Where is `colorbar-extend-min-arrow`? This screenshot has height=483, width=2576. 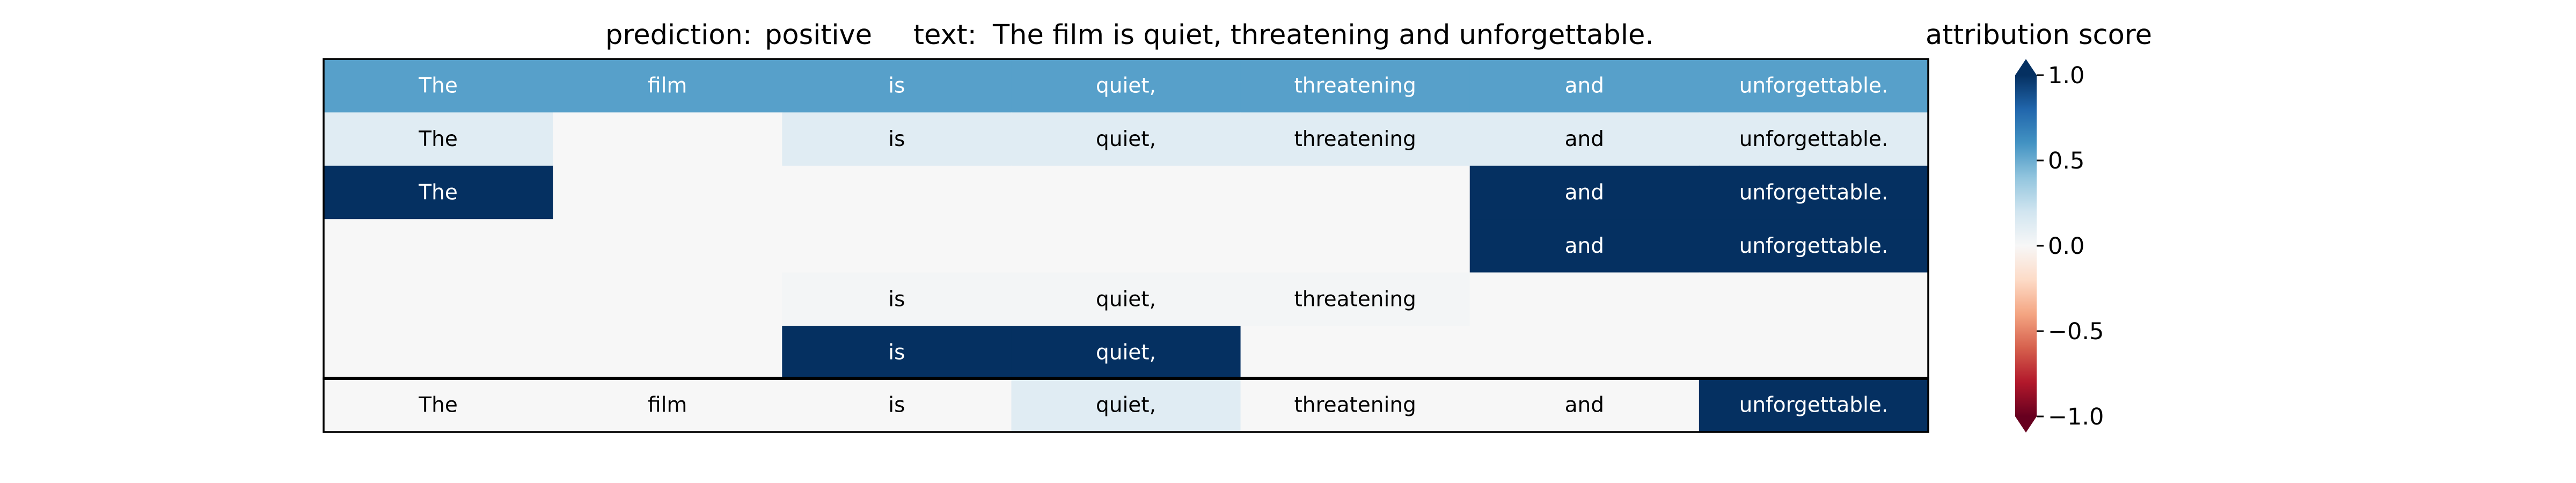 colorbar-extend-min-arrow is located at coordinates (2026, 424).